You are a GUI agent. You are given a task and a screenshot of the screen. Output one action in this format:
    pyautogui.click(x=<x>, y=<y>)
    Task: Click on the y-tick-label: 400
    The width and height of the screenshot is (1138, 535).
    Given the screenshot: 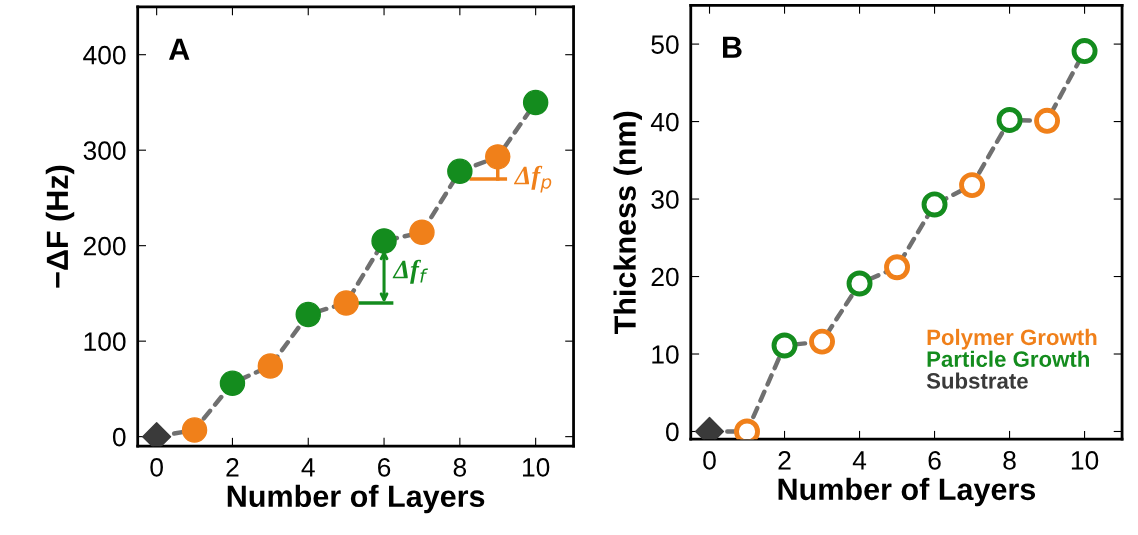 What is the action you would take?
    pyautogui.click(x=104, y=55)
    